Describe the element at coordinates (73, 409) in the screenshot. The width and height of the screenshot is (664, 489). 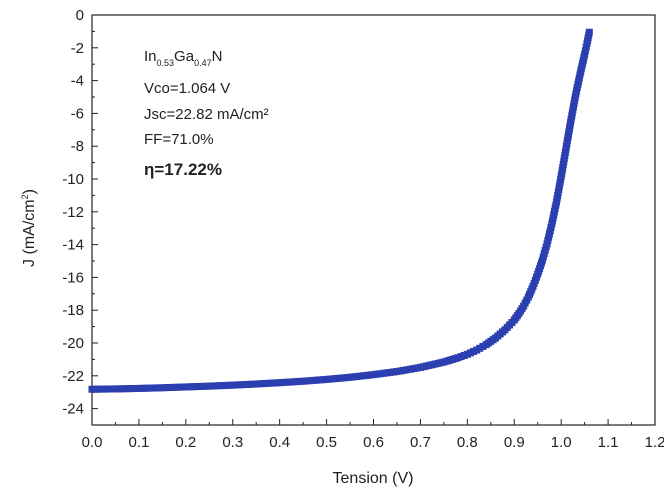
I see `y-tick-label: -24` at that location.